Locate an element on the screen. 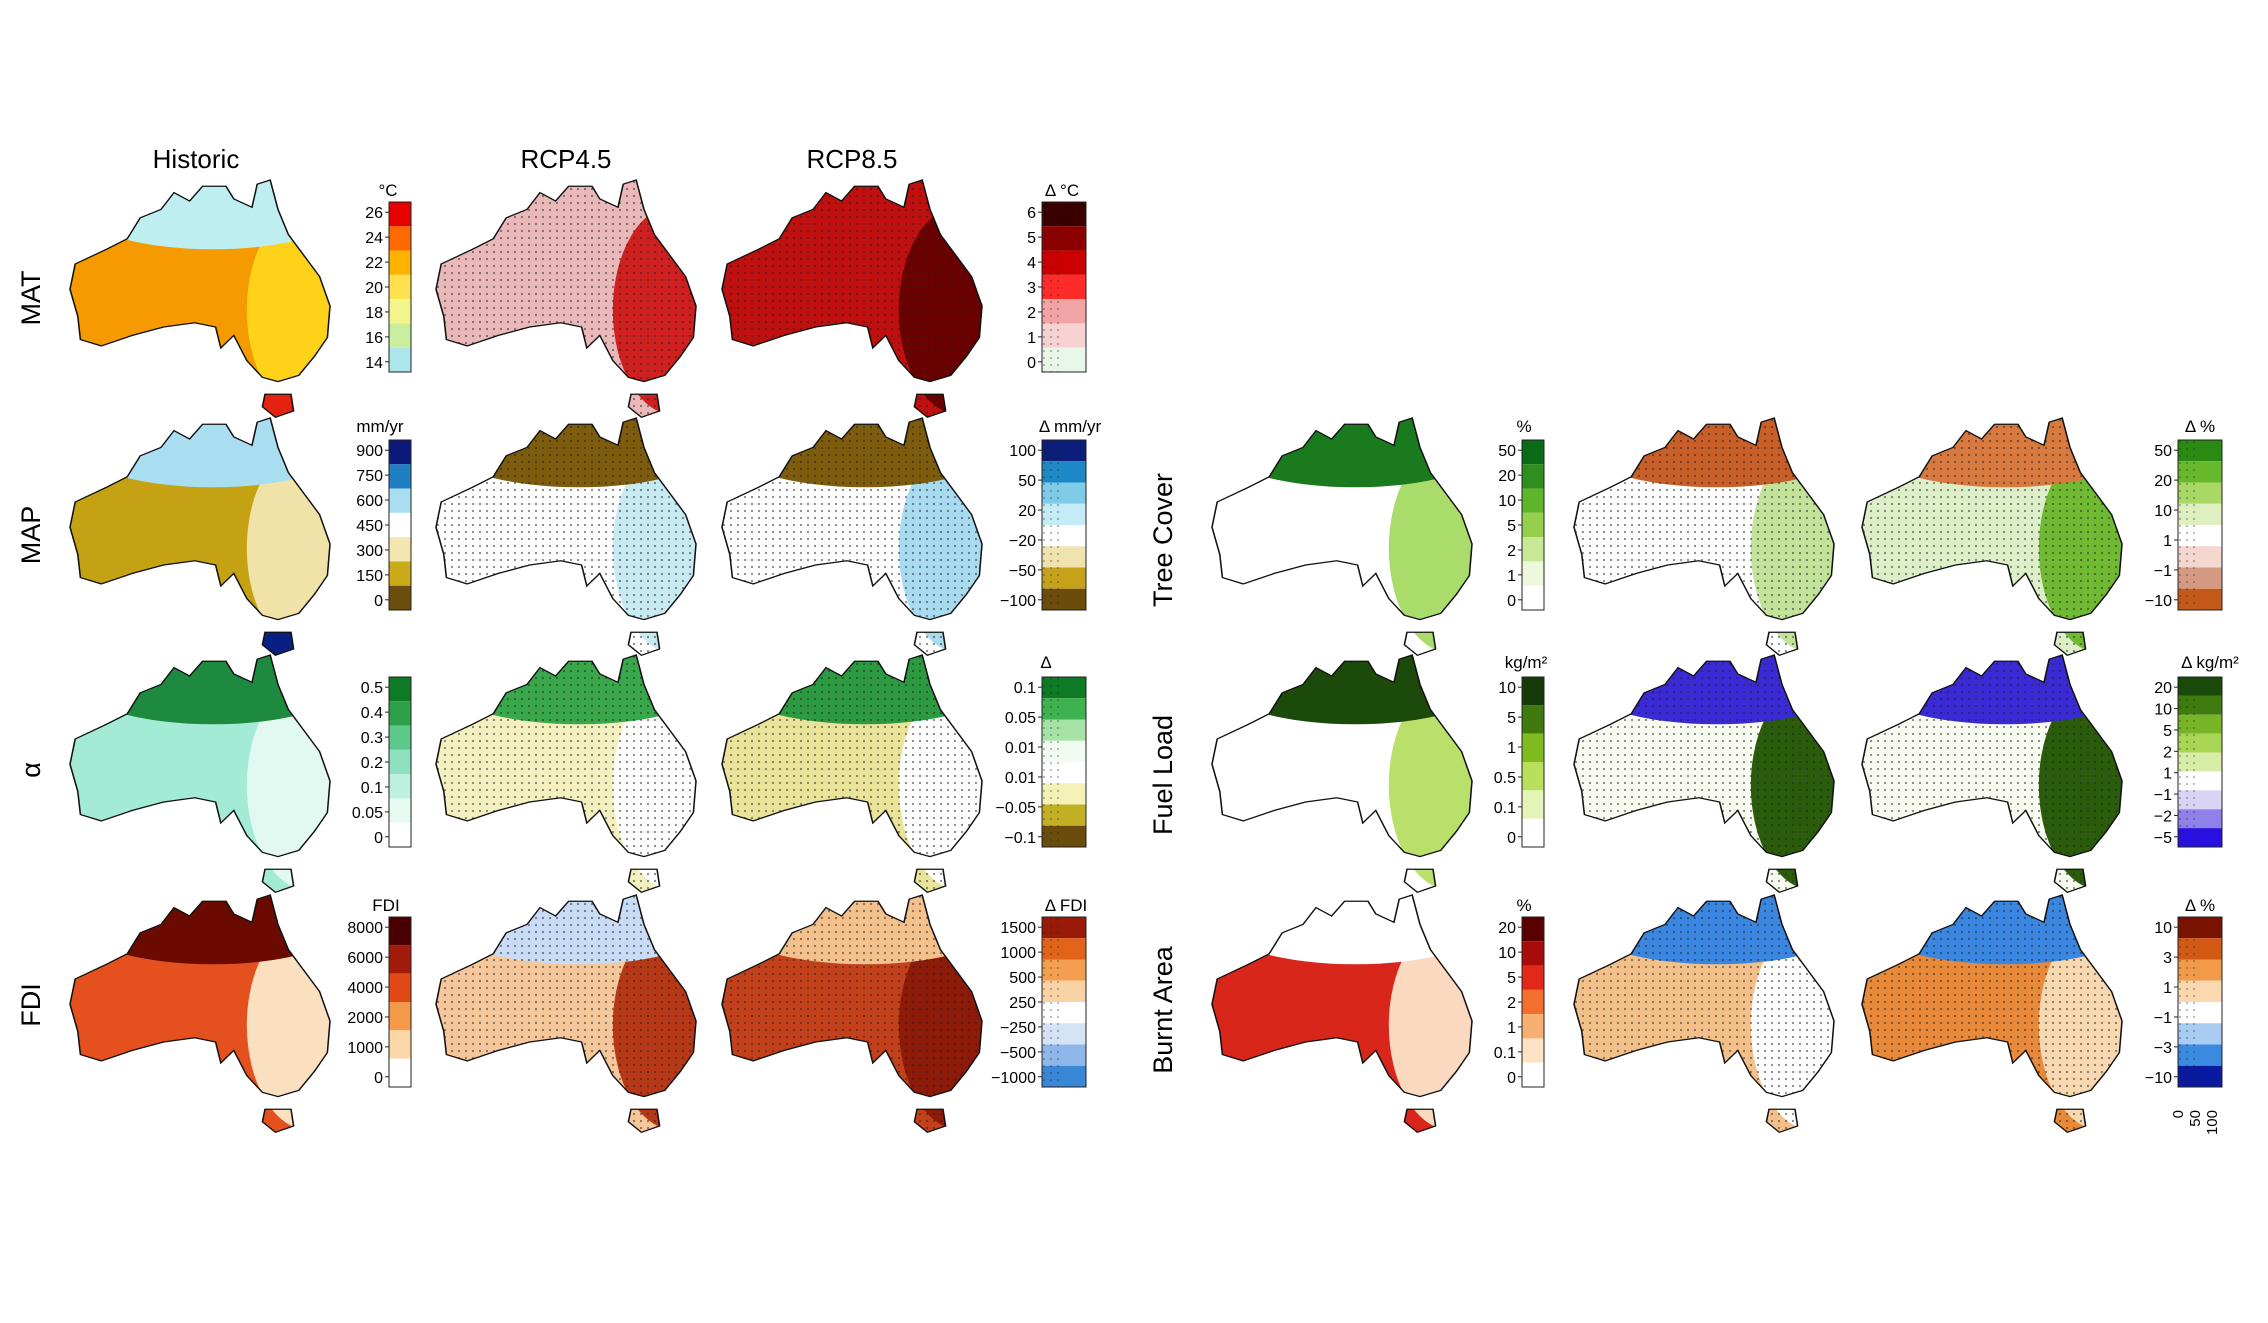  map-fuel-rcp85 is located at coordinates (2013, 773).